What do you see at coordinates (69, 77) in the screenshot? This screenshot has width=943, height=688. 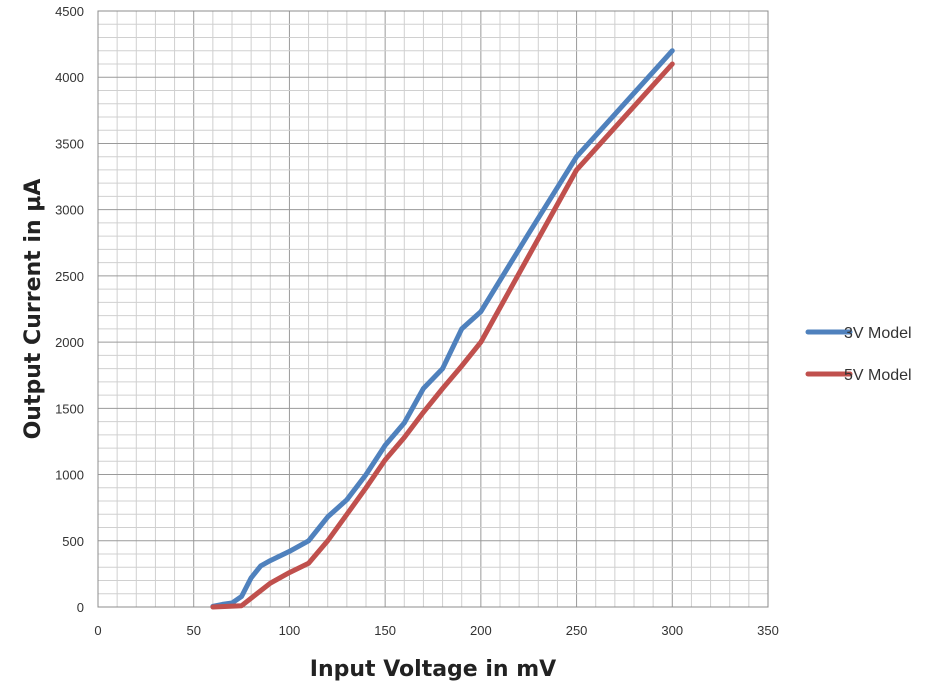 I see `y-tick-label: 4000` at bounding box center [69, 77].